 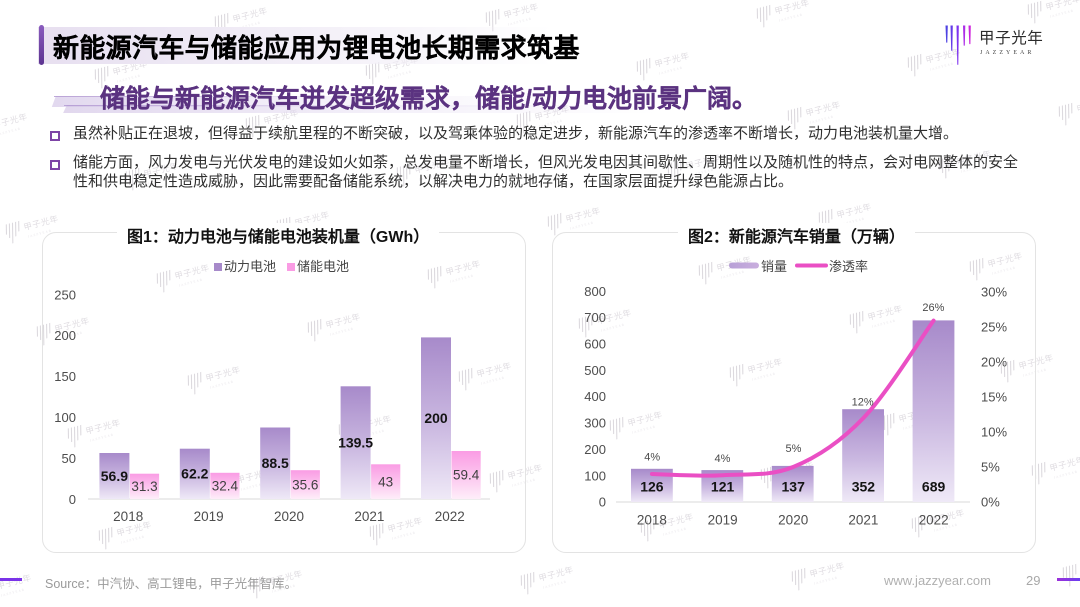 What do you see at coordinates (990, 502) in the screenshot?
I see `svg-text: 0%` at bounding box center [990, 502].